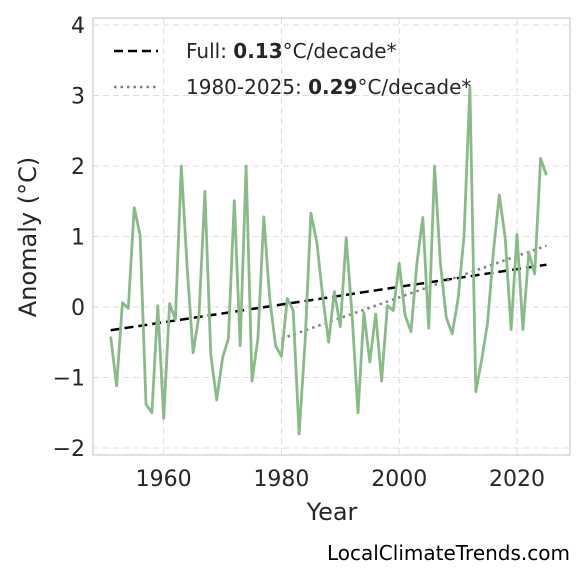 Image resolution: width=585 pixels, height=580 pixels. I want to click on legend-full-suffix: °C/decade*, so click(340, 51).